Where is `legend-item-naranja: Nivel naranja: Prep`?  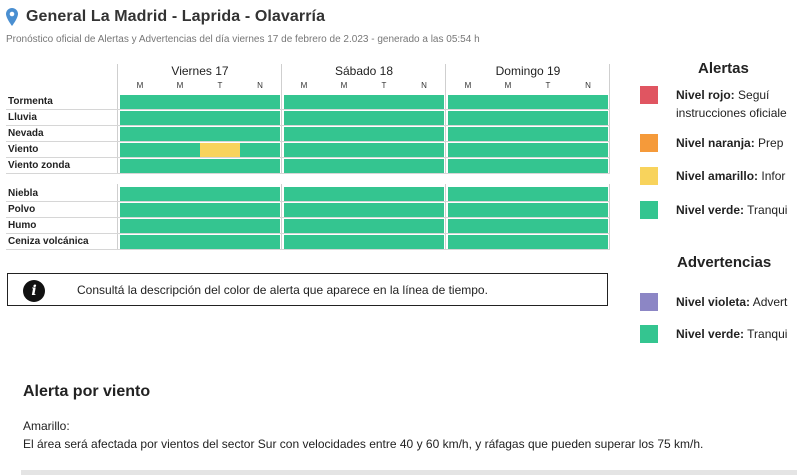
legend-item-naranja: Nivel naranja: Prep is located at coordinates (718, 143).